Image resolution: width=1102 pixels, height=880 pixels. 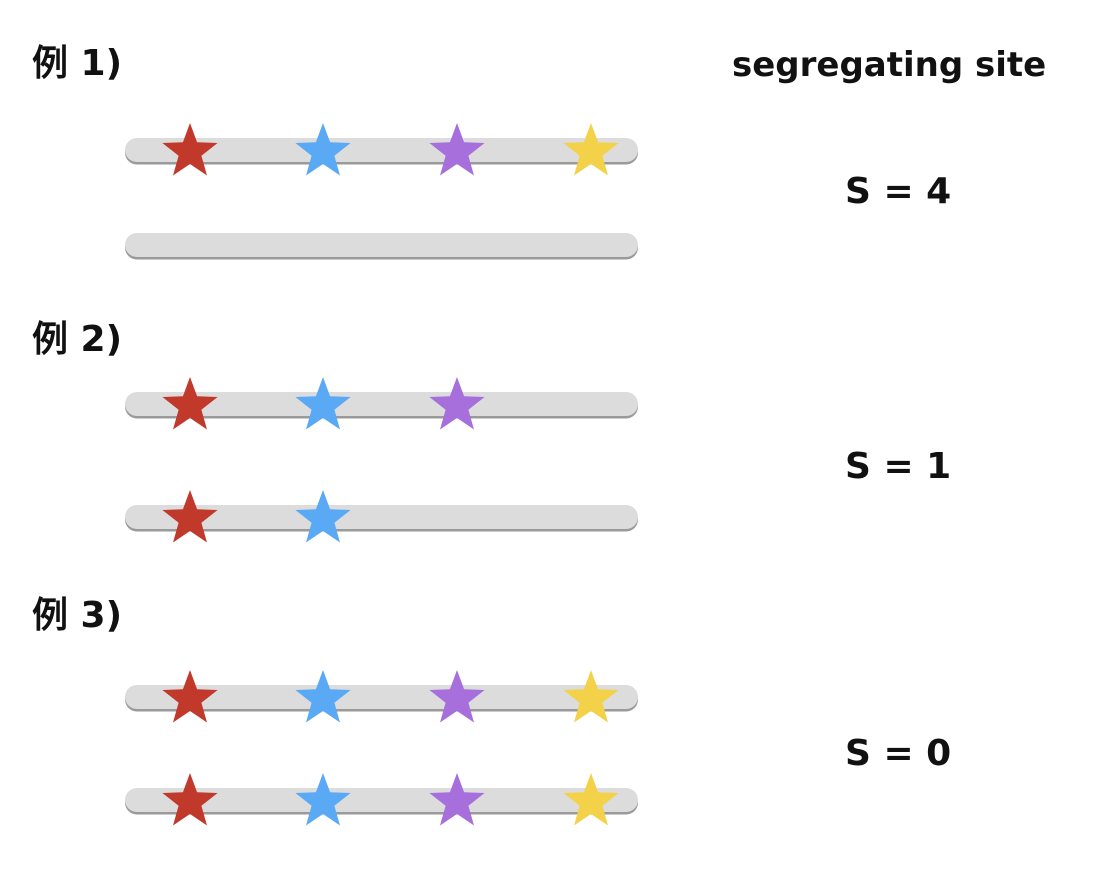 What do you see at coordinates (77, 615) in the screenshot?
I see `example-3-label: 例 3)` at bounding box center [77, 615].